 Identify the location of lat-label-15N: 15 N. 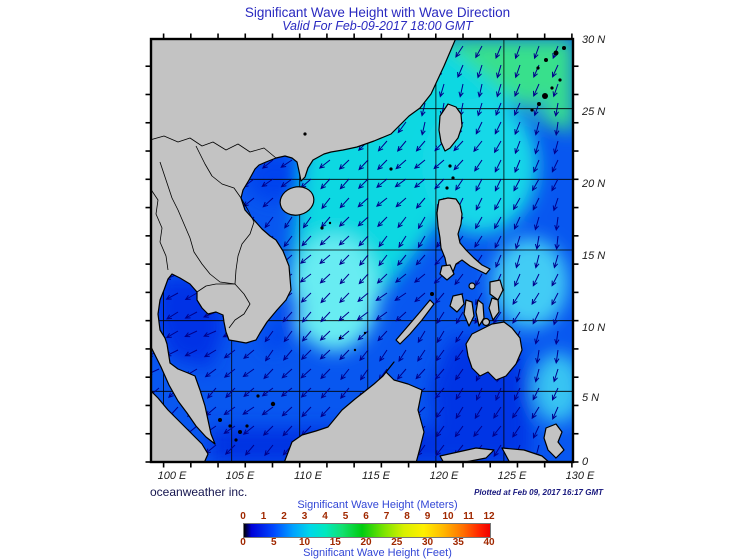
(594, 256).